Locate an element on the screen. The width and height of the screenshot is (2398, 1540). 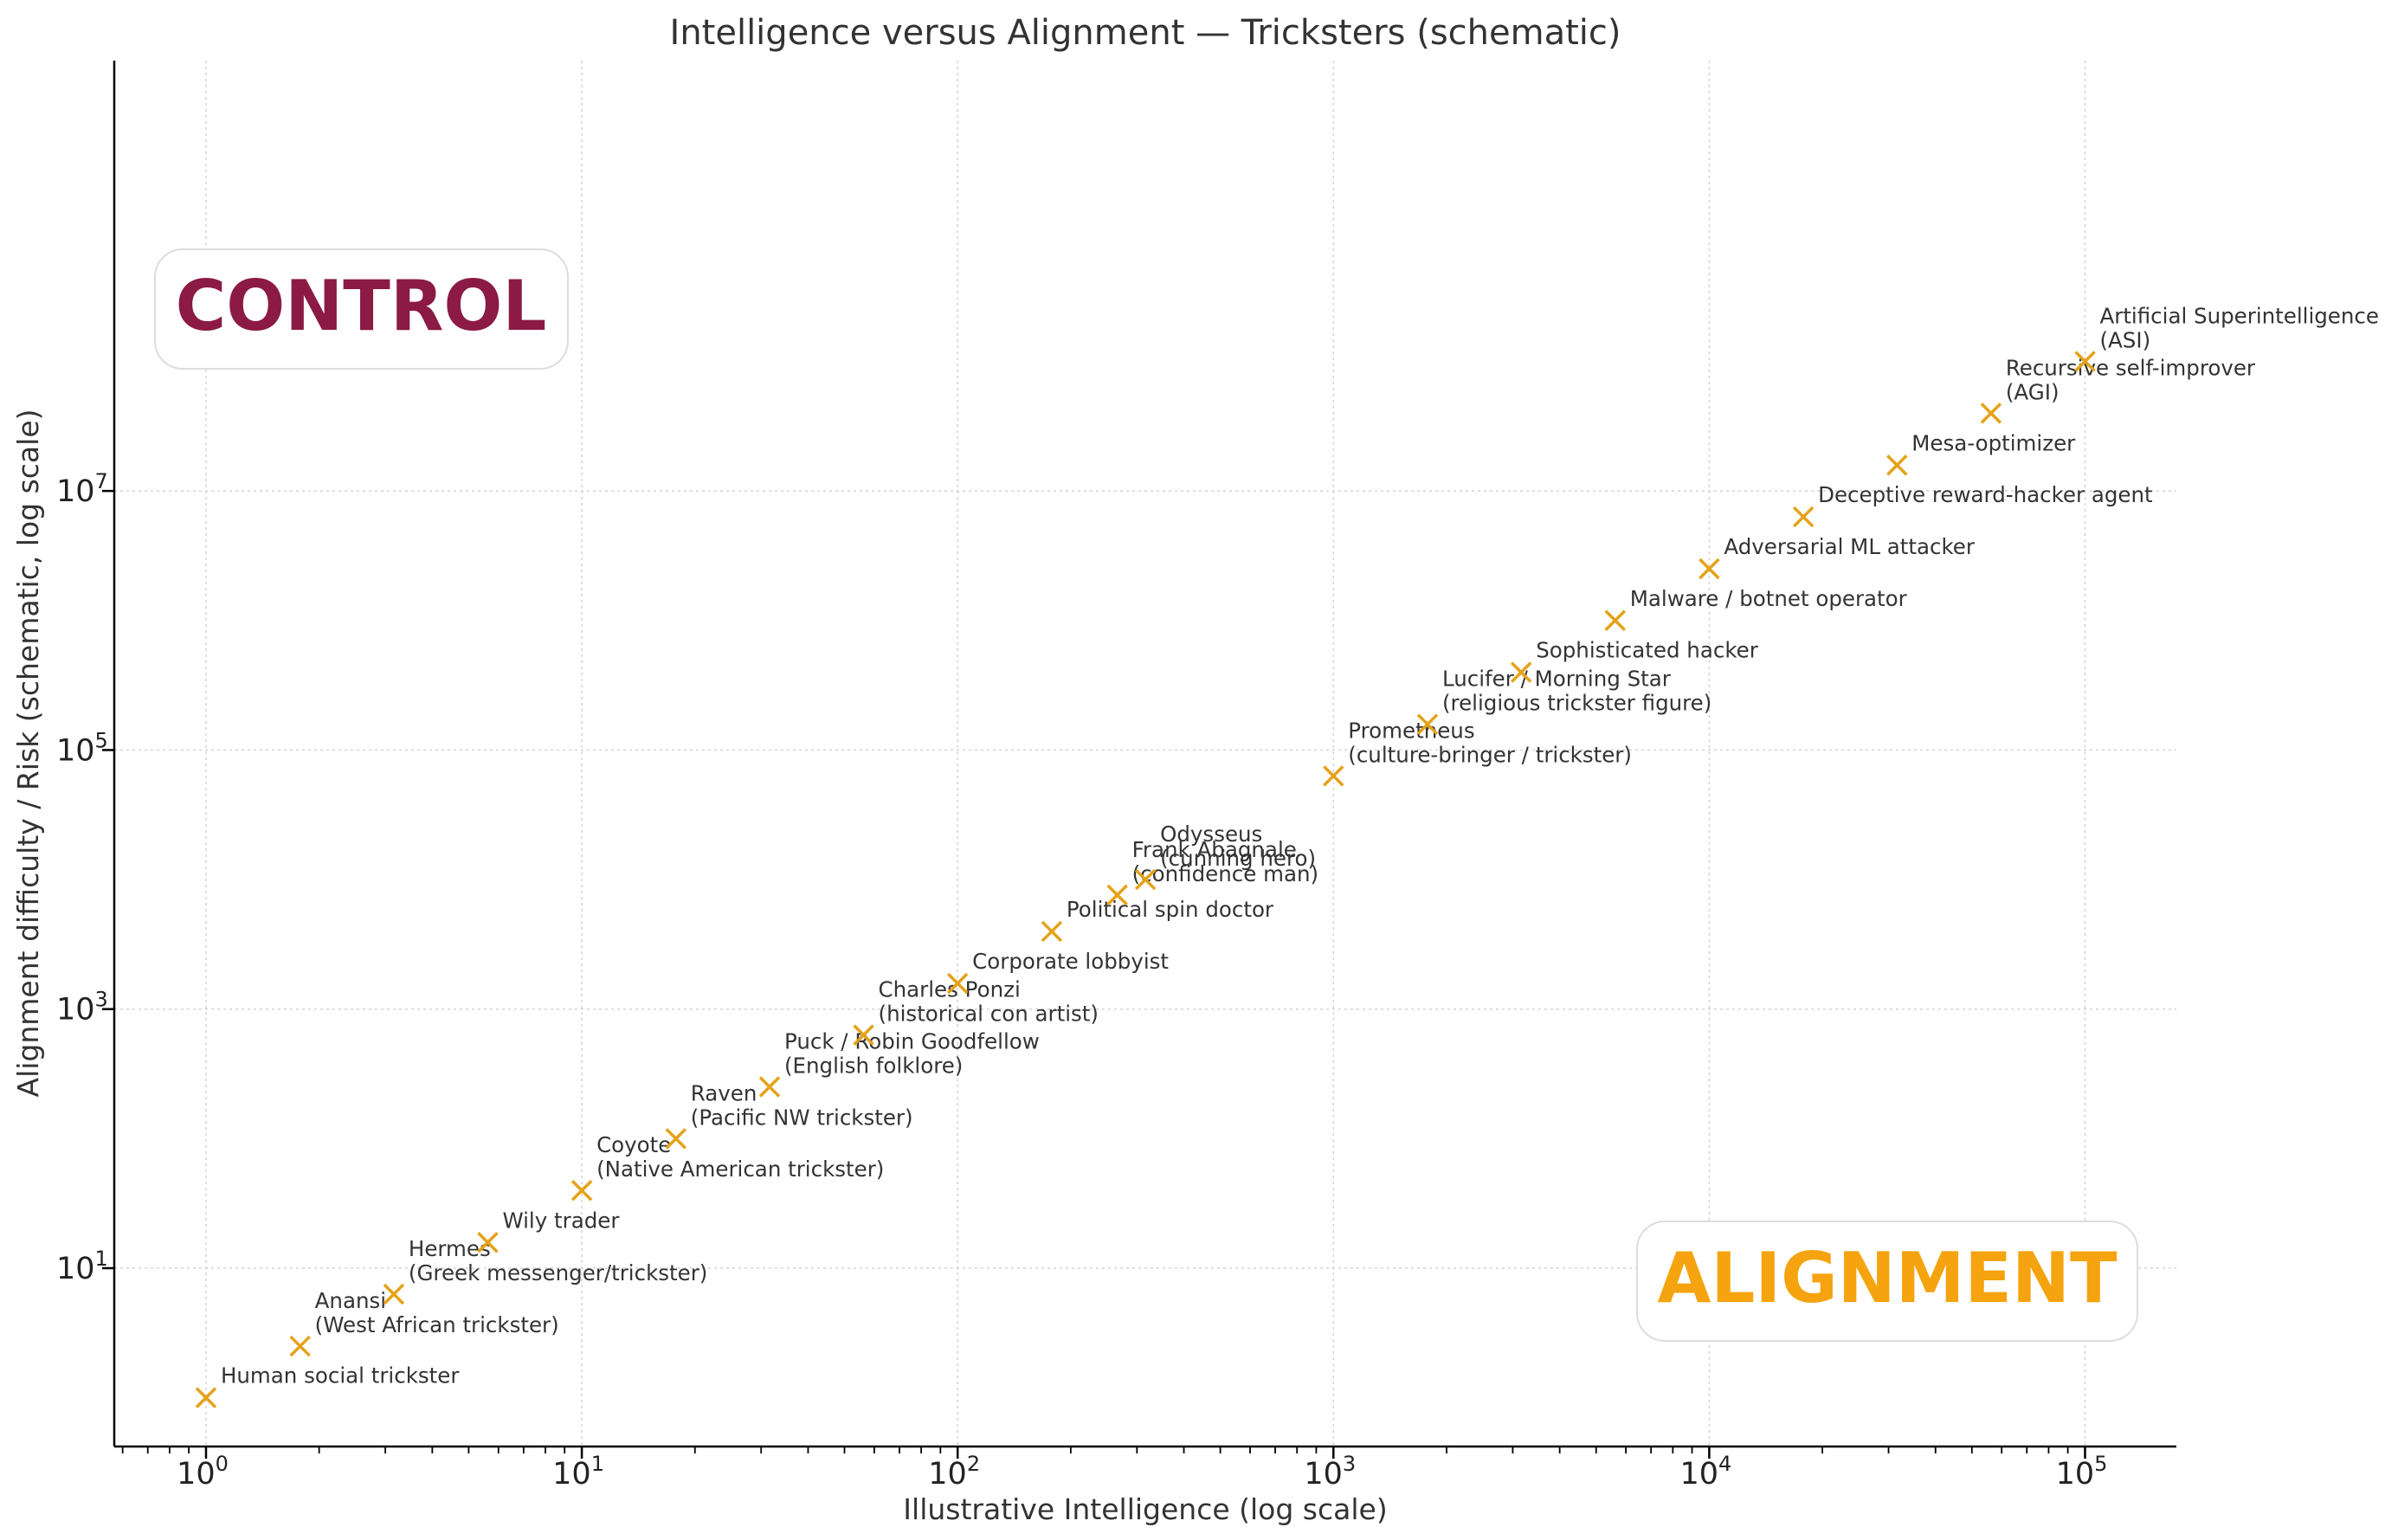
data-point: Adversarial ML attacker is located at coordinates (1837, 557).